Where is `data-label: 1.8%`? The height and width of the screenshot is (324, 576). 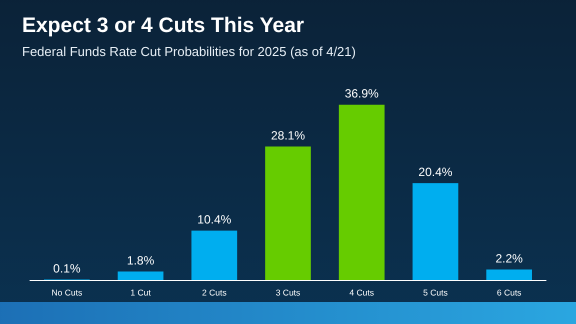 data-label: 1.8% is located at coordinates (140, 260).